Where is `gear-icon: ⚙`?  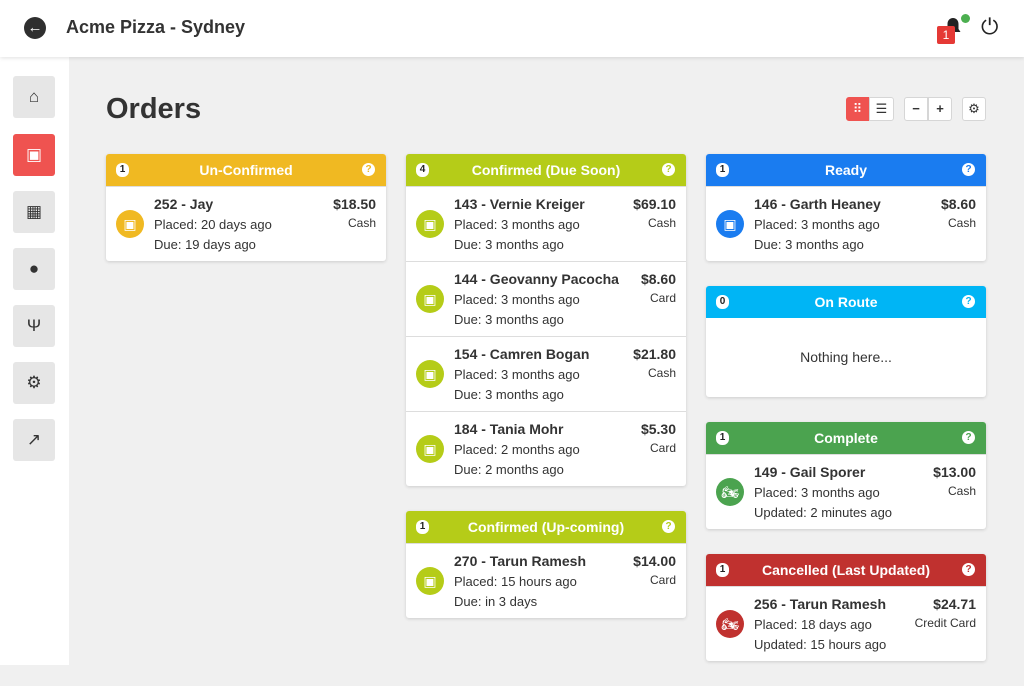 gear-icon: ⚙ is located at coordinates (34, 383).